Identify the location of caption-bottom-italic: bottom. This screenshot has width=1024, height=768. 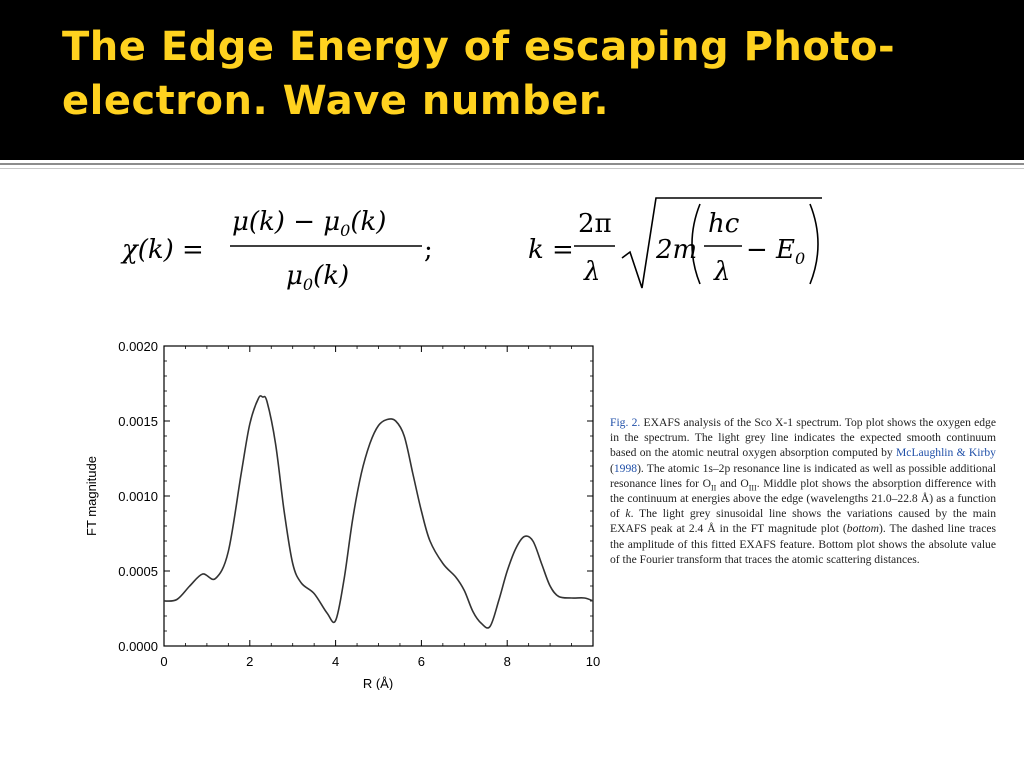
(862, 529).